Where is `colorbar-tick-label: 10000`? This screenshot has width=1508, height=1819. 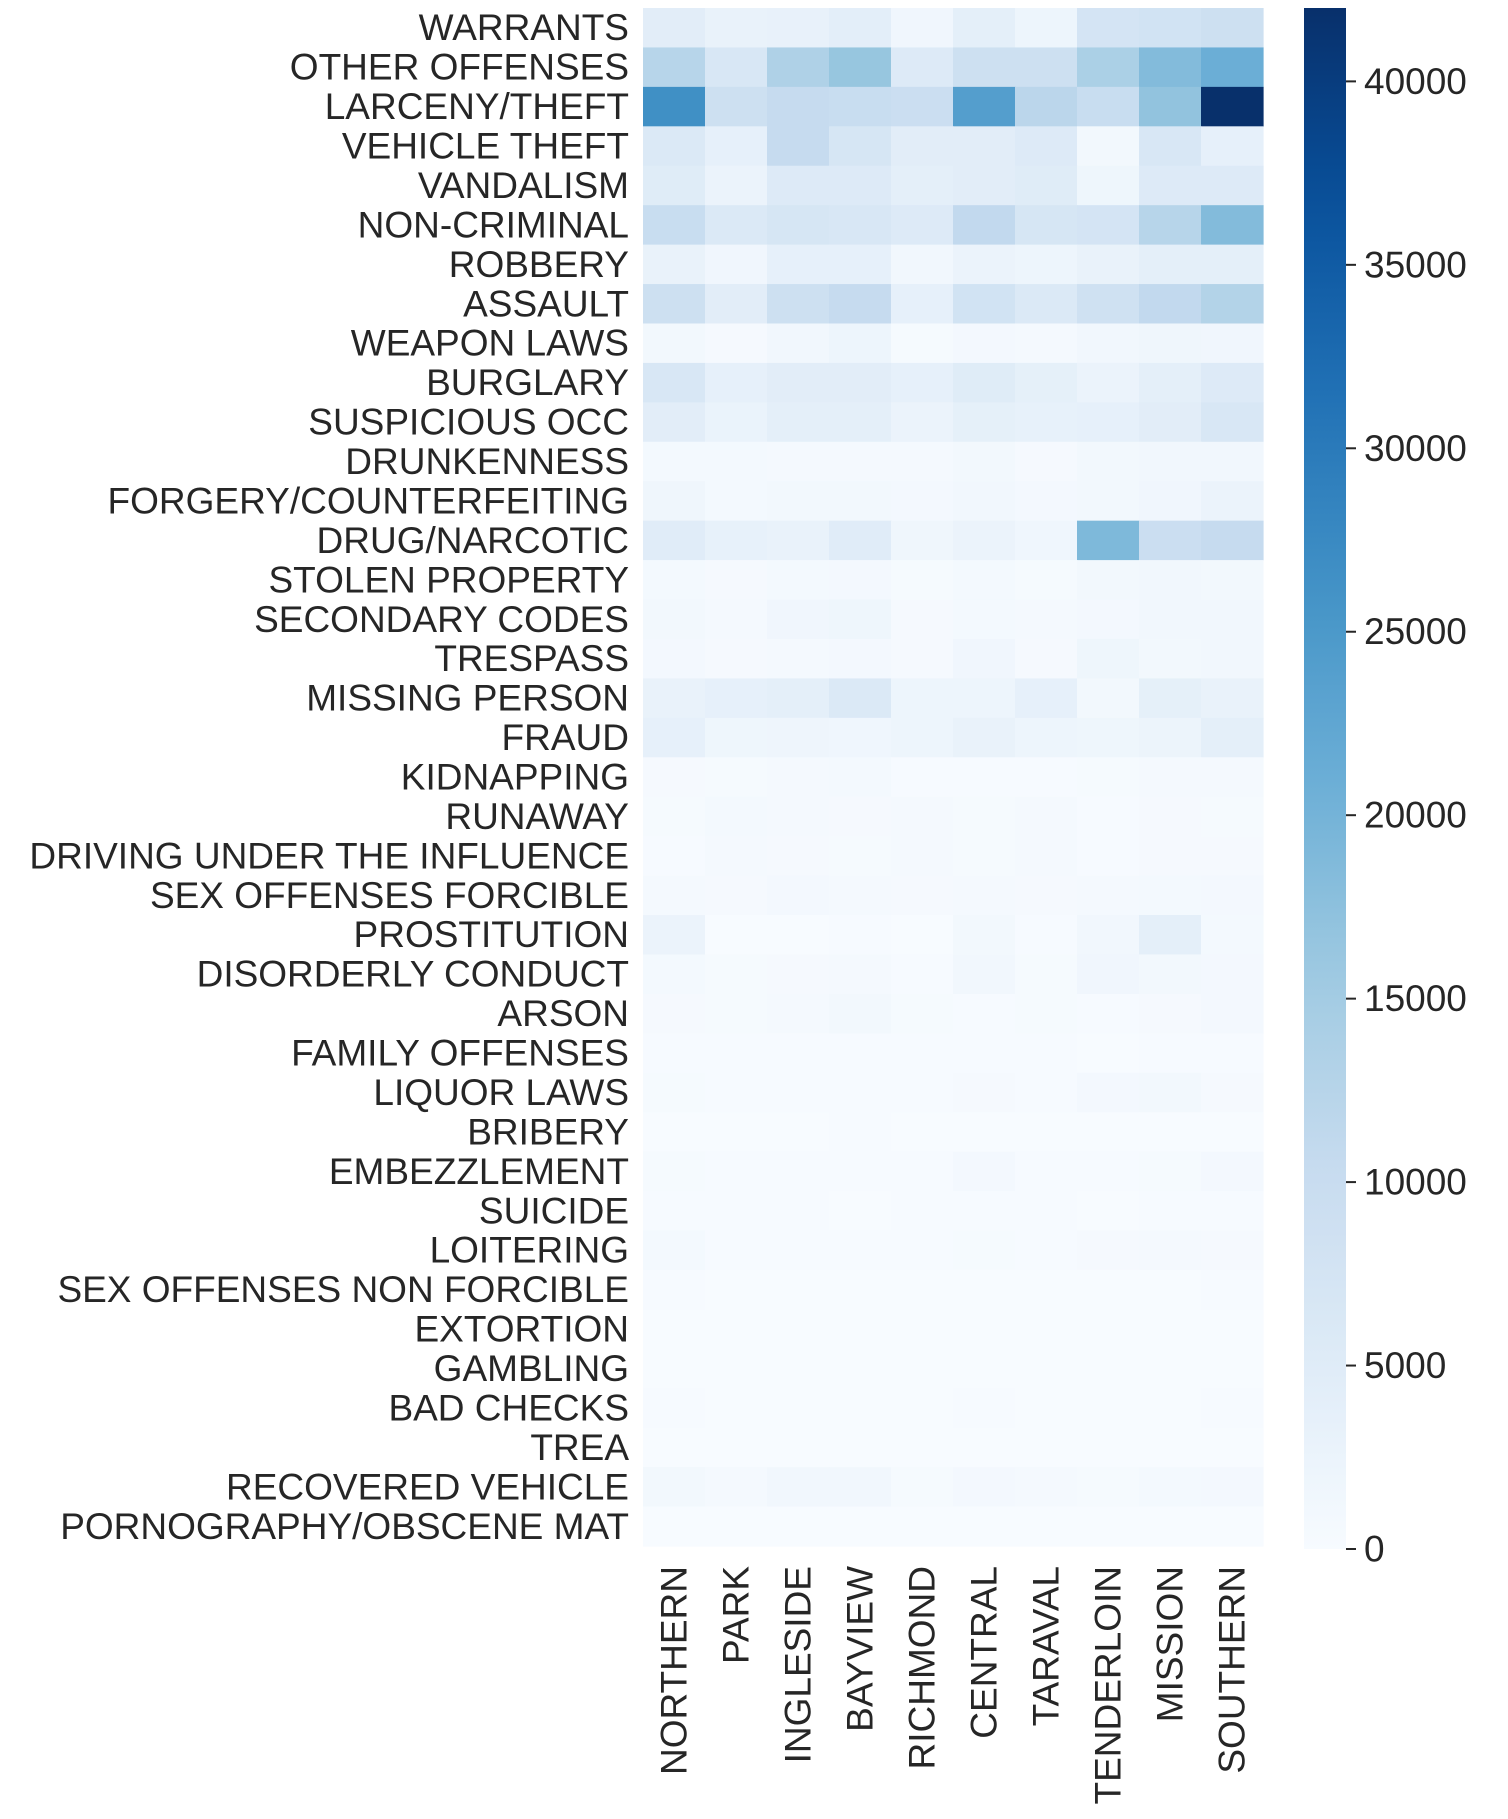
colorbar-tick-label: 10000 is located at coordinates (1415, 1182).